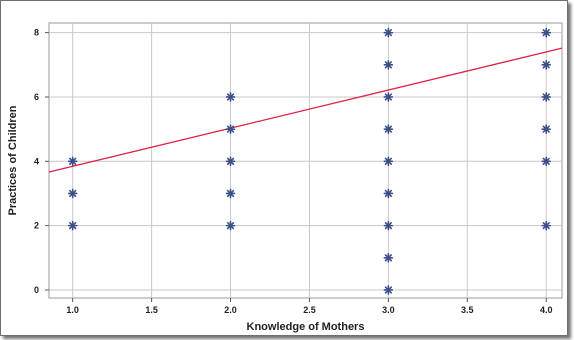 Image resolution: width=574 pixels, height=340 pixels. What do you see at coordinates (36, 33) in the screenshot?
I see `y-tick-label: 8` at bounding box center [36, 33].